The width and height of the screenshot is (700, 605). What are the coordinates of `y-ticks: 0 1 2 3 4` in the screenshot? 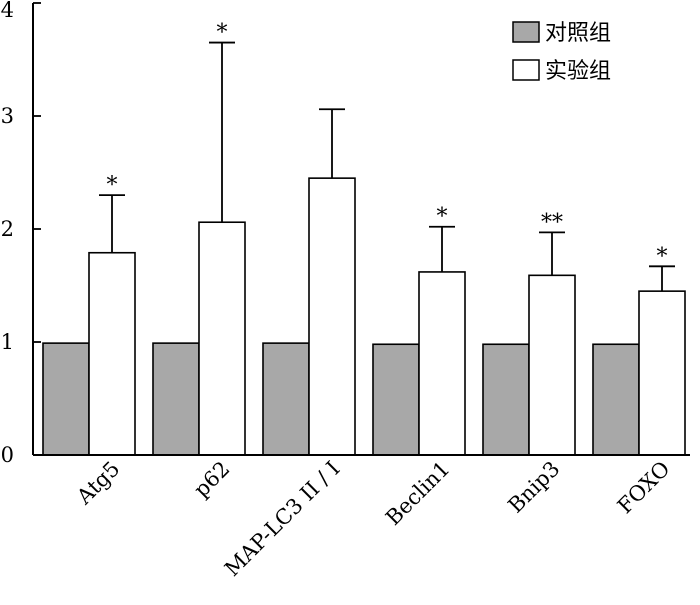 It's located at (21, 233).